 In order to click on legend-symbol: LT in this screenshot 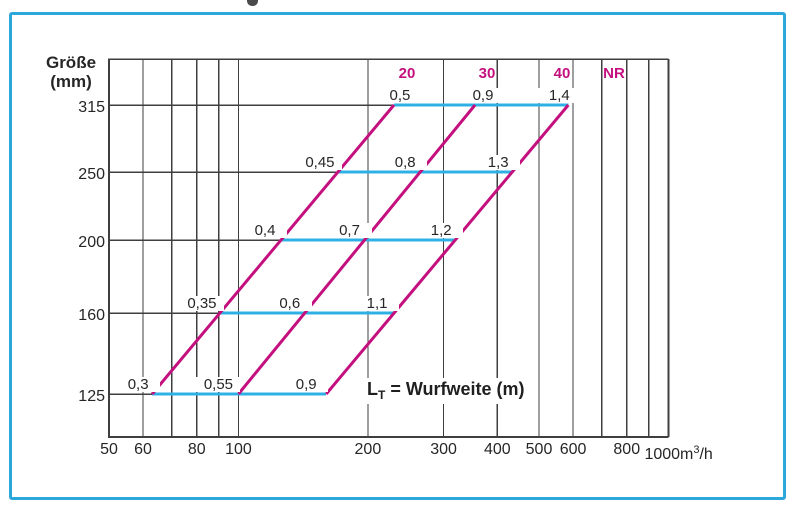, I will do `click(376, 390)`.